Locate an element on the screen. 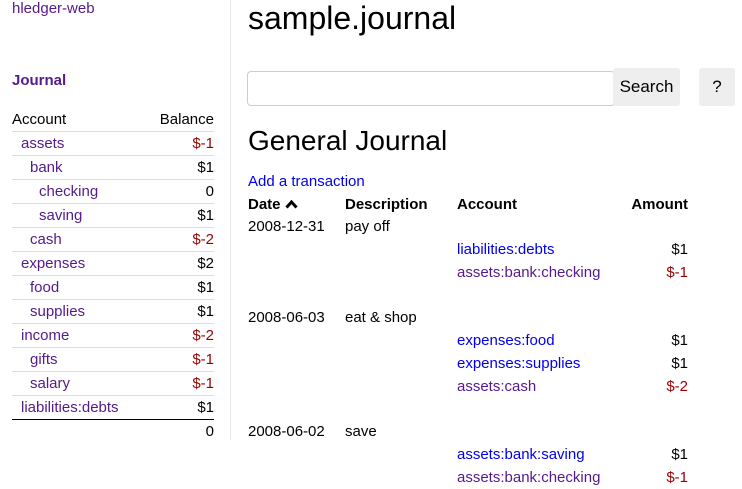 The height and width of the screenshot is (489, 742). journal-header: Date Description Account Amount is located at coordinates (468, 204).